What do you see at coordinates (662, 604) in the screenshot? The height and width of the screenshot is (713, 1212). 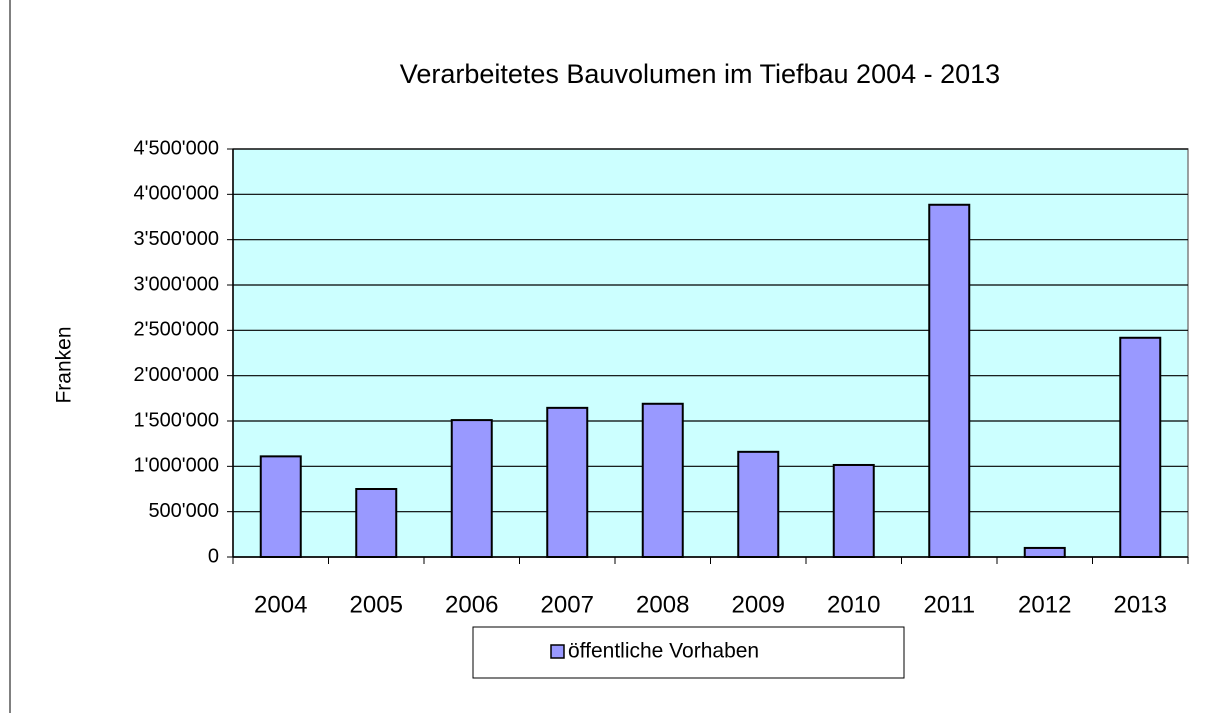 I see `x-tick-label: 2008` at bounding box center [662, 604].